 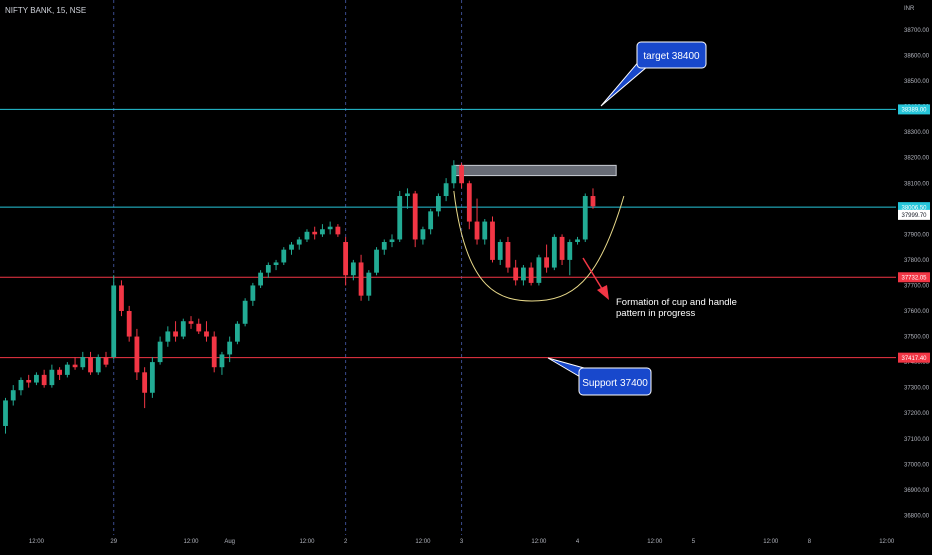 What do you see at coordinates (917, 491) in the screenshot?
I see `y-tick-label: 36900.00` at bounding box center [917, 491].